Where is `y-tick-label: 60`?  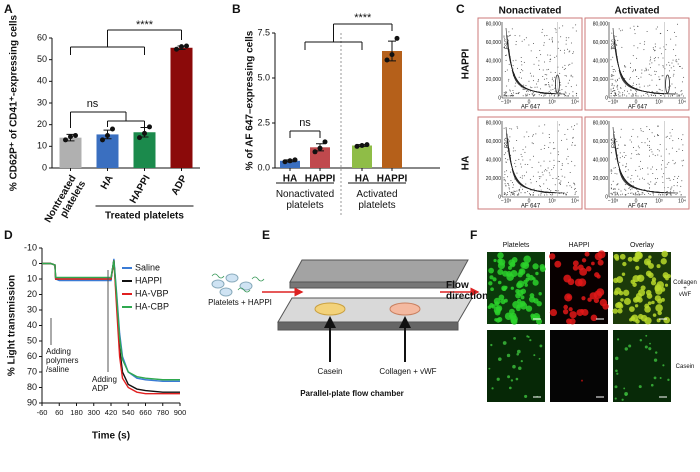 y-tick-label: 60 is located at coordinates (32, 356).